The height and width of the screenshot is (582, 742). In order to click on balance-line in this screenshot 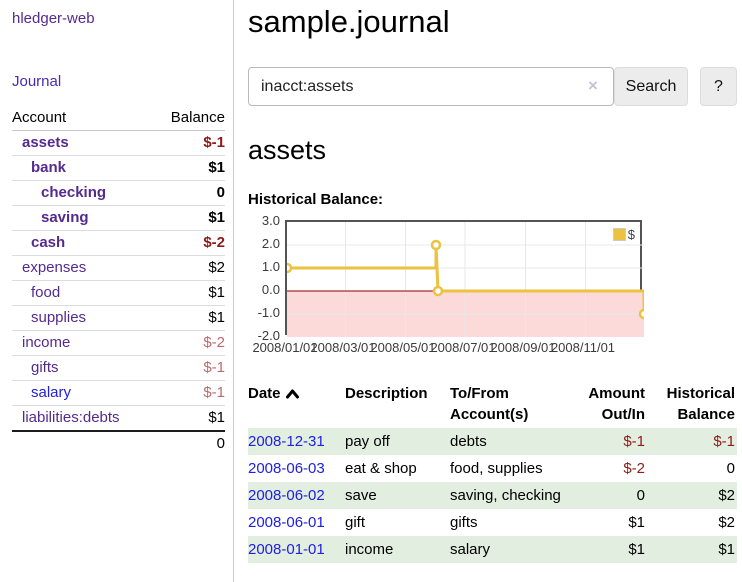, I will do `click(465, 278)`.